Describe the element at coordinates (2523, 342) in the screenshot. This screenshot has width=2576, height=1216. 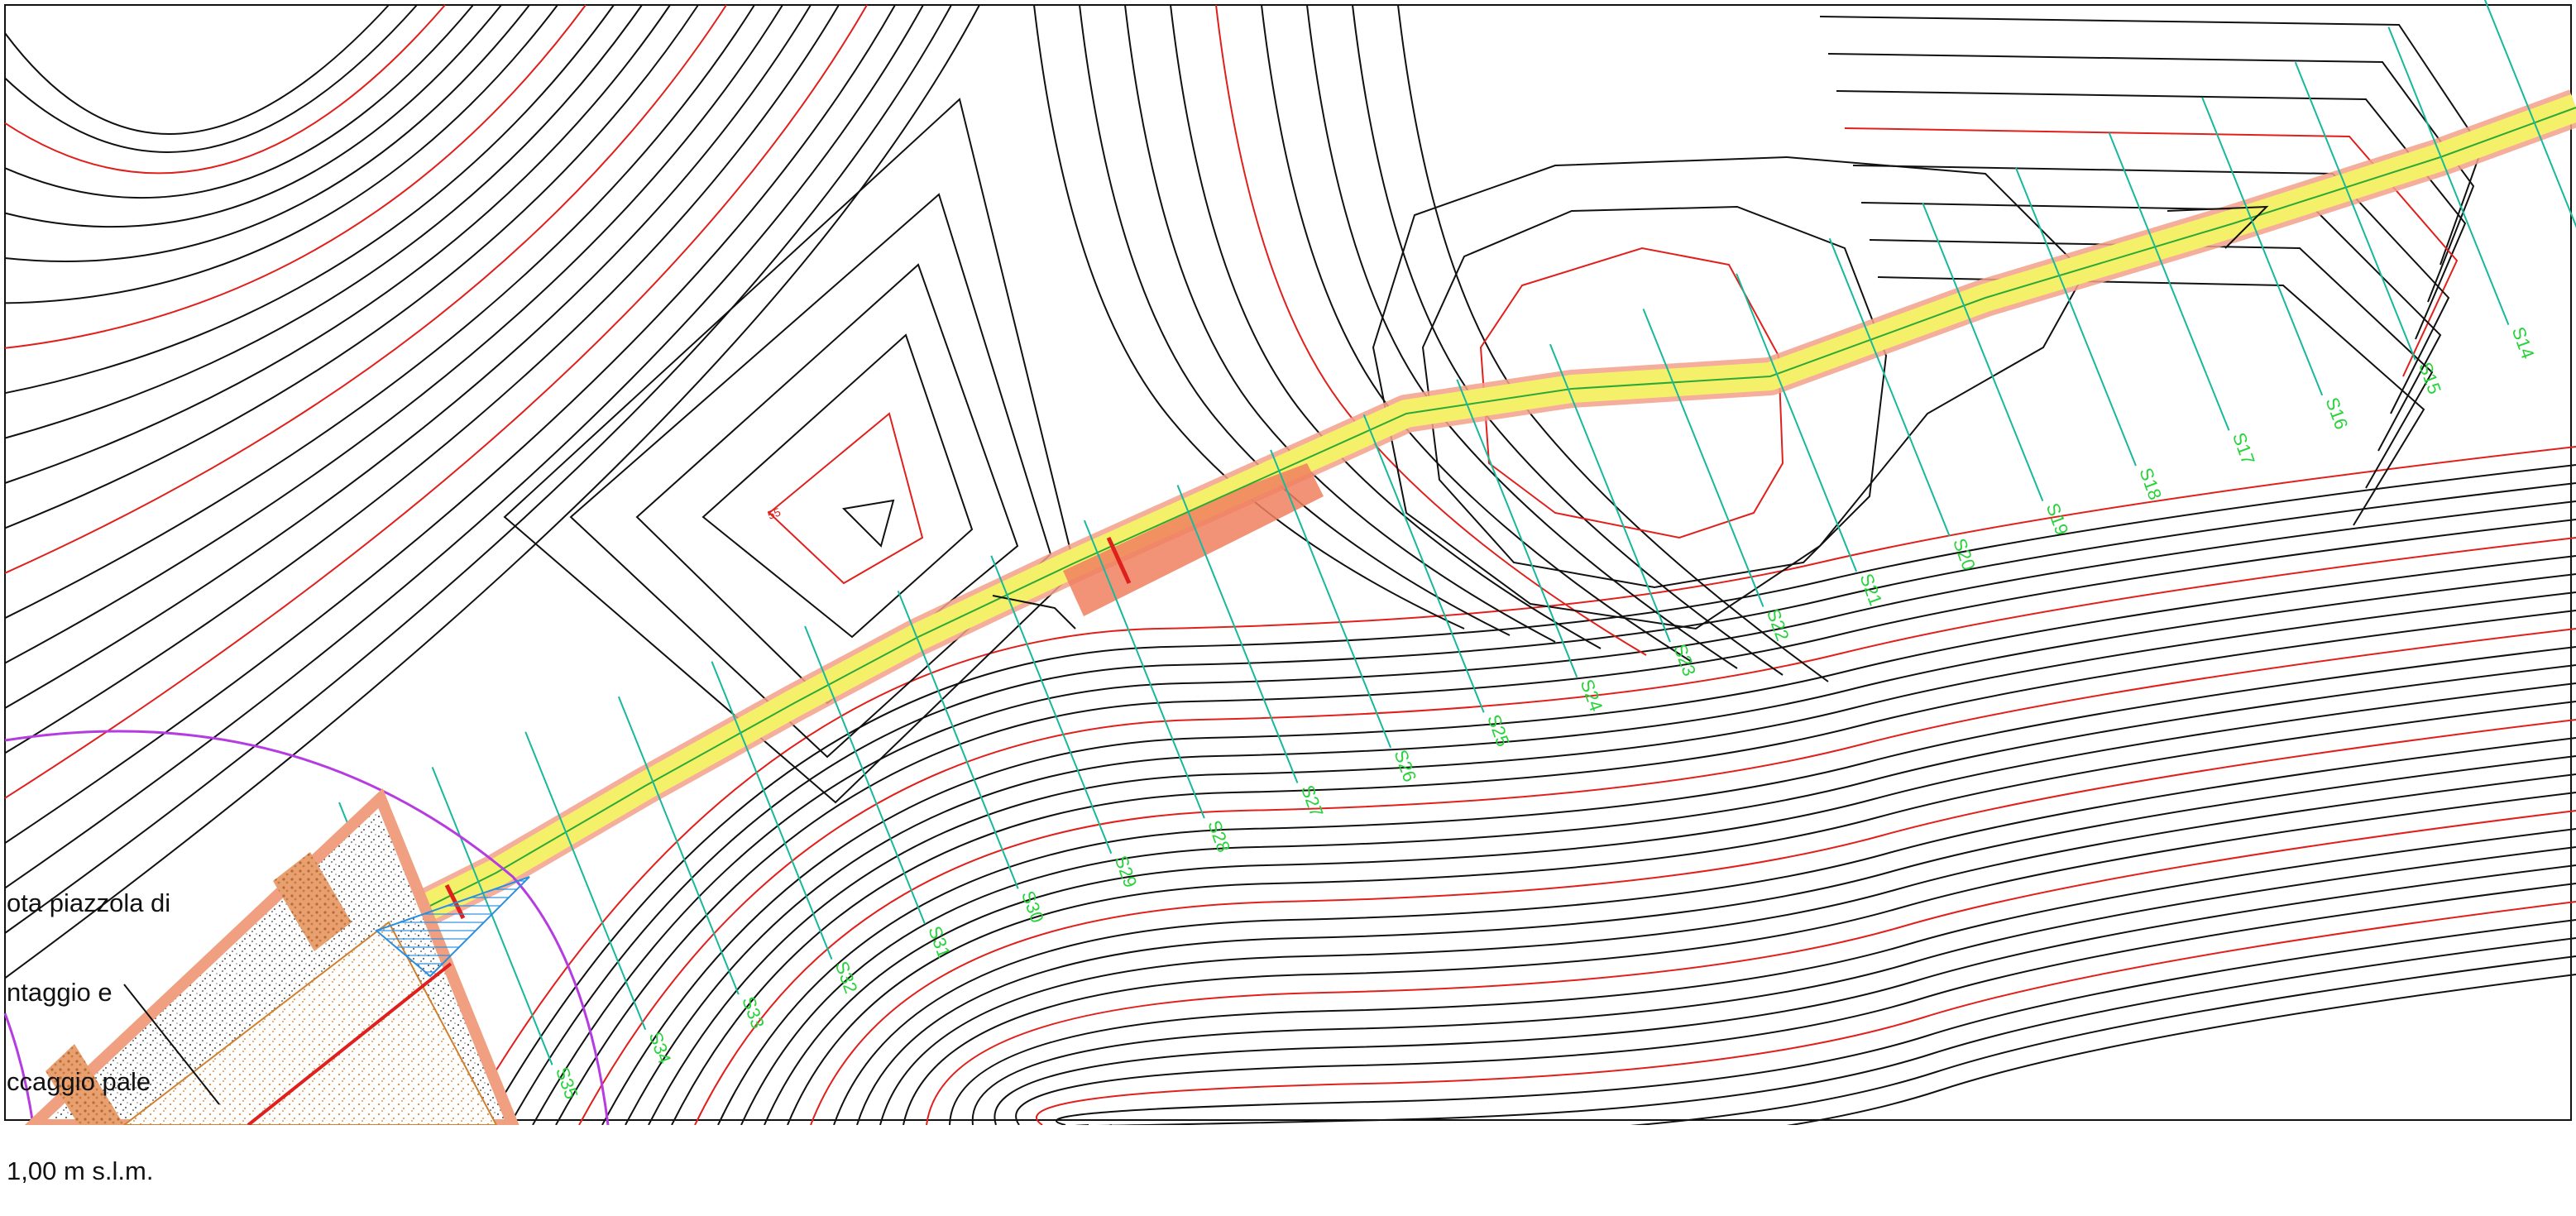
I see `section-label: S14` at that location.